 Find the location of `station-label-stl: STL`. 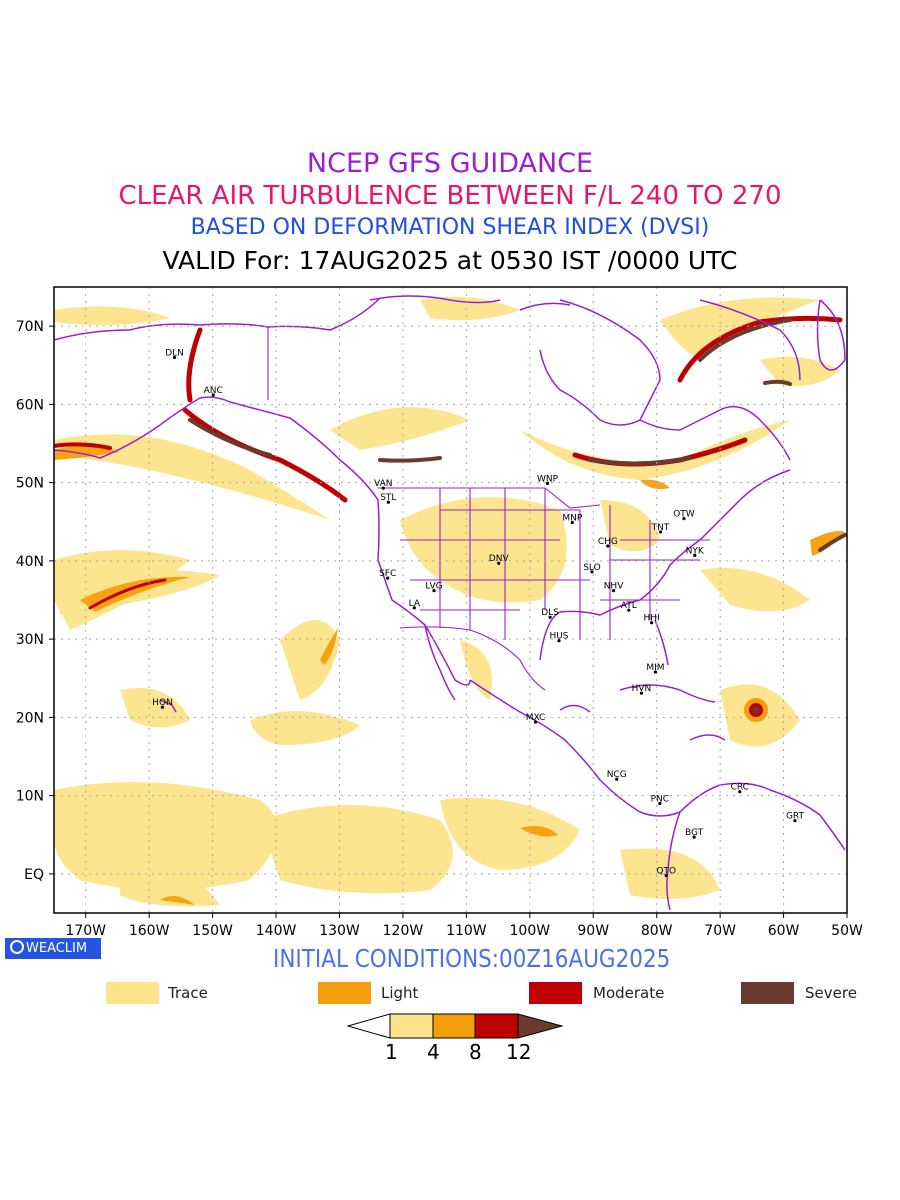

station-label-stl: STL is located at coordinates (388, 498).